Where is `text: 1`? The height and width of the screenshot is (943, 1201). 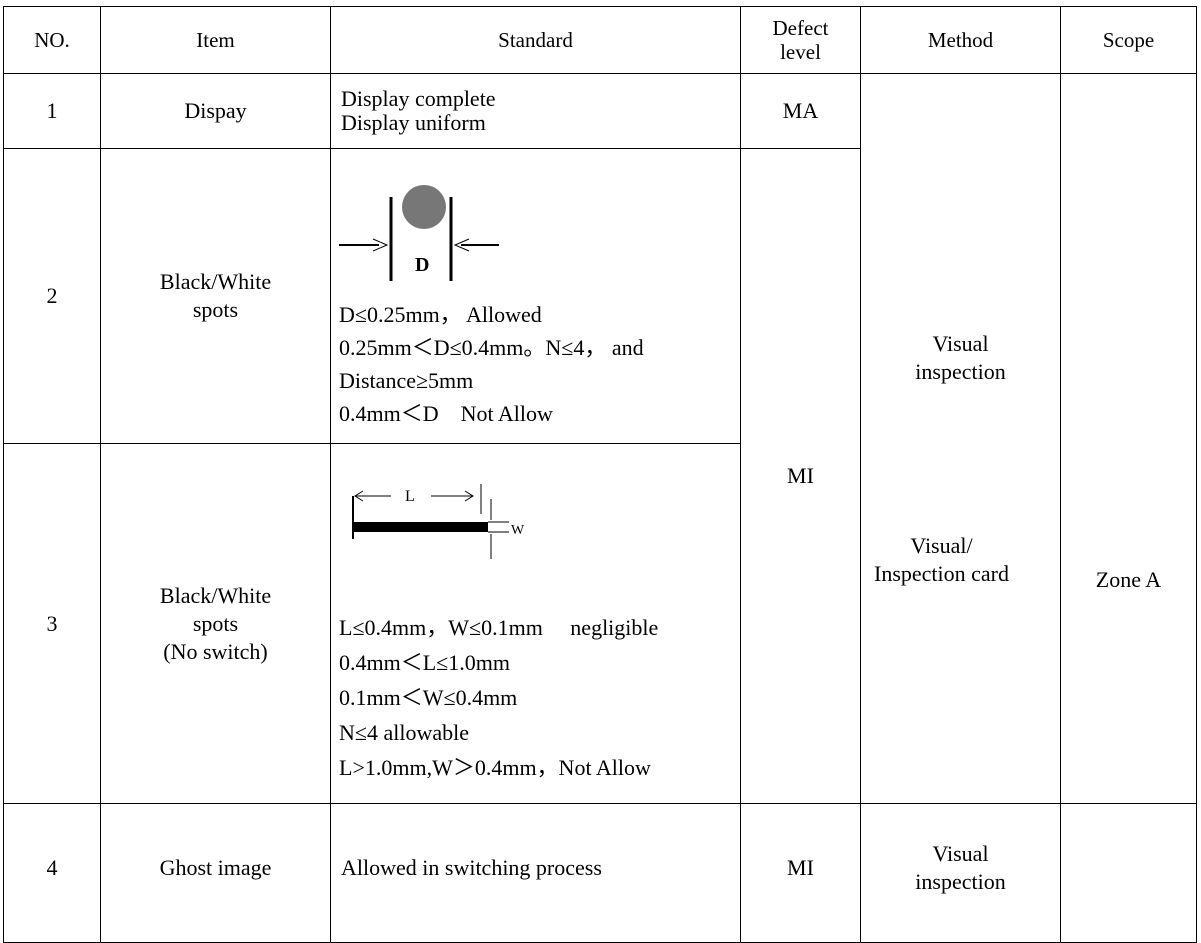 text: 1 is located at coordinates (52, 110).